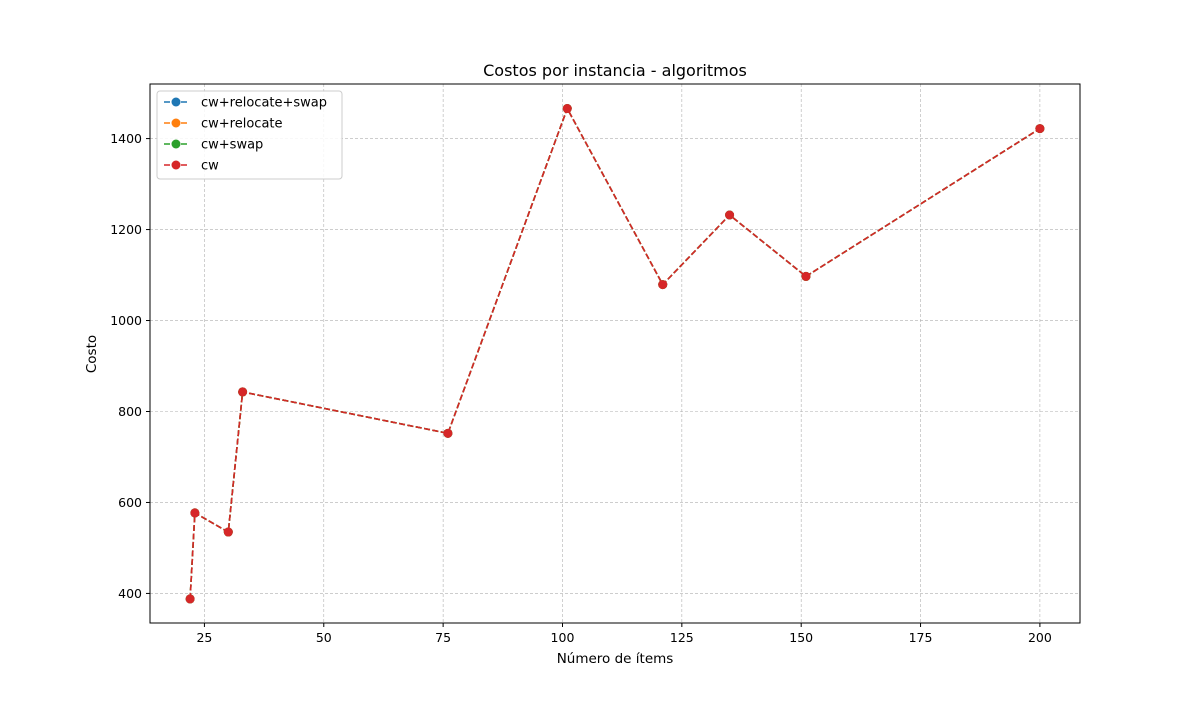 The image size is (1200, 704). What do you see at coordinates (1040, 637) in the screenshot?
I see `x-tick-label: 200` at bounding box center [1040, 637].